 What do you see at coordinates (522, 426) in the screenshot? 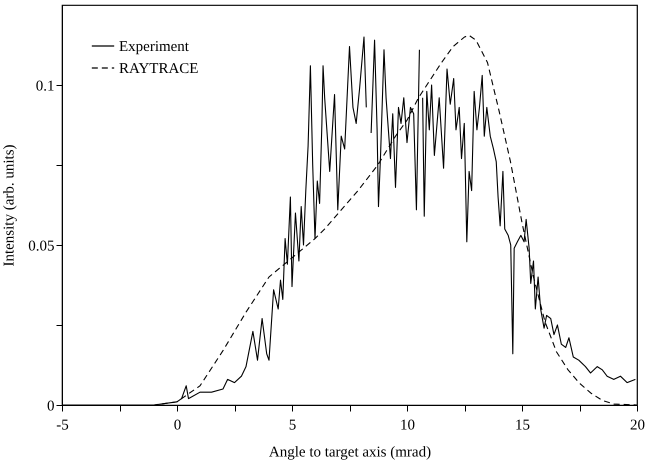
I see `x-tick-label: 15` at bounding box center [522, 426].